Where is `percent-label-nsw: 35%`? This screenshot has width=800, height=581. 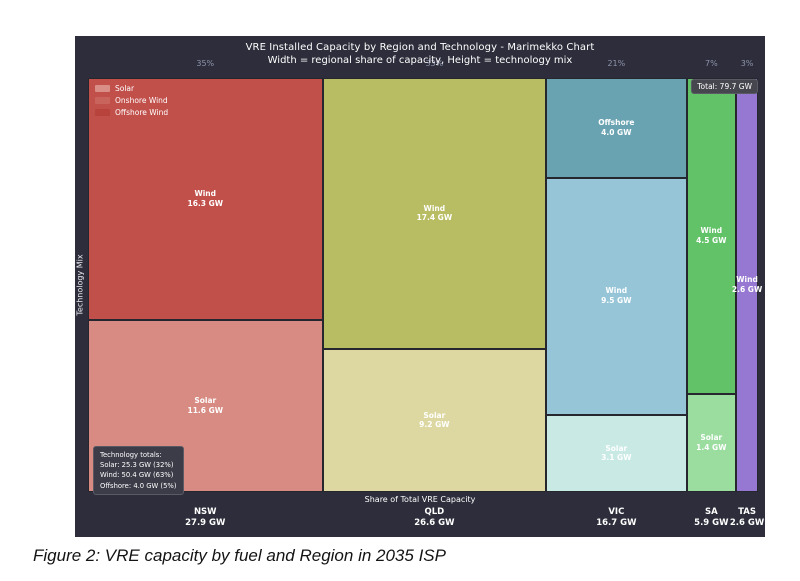
percent-label-nsw: 35% is located at coordinates (205, 63).